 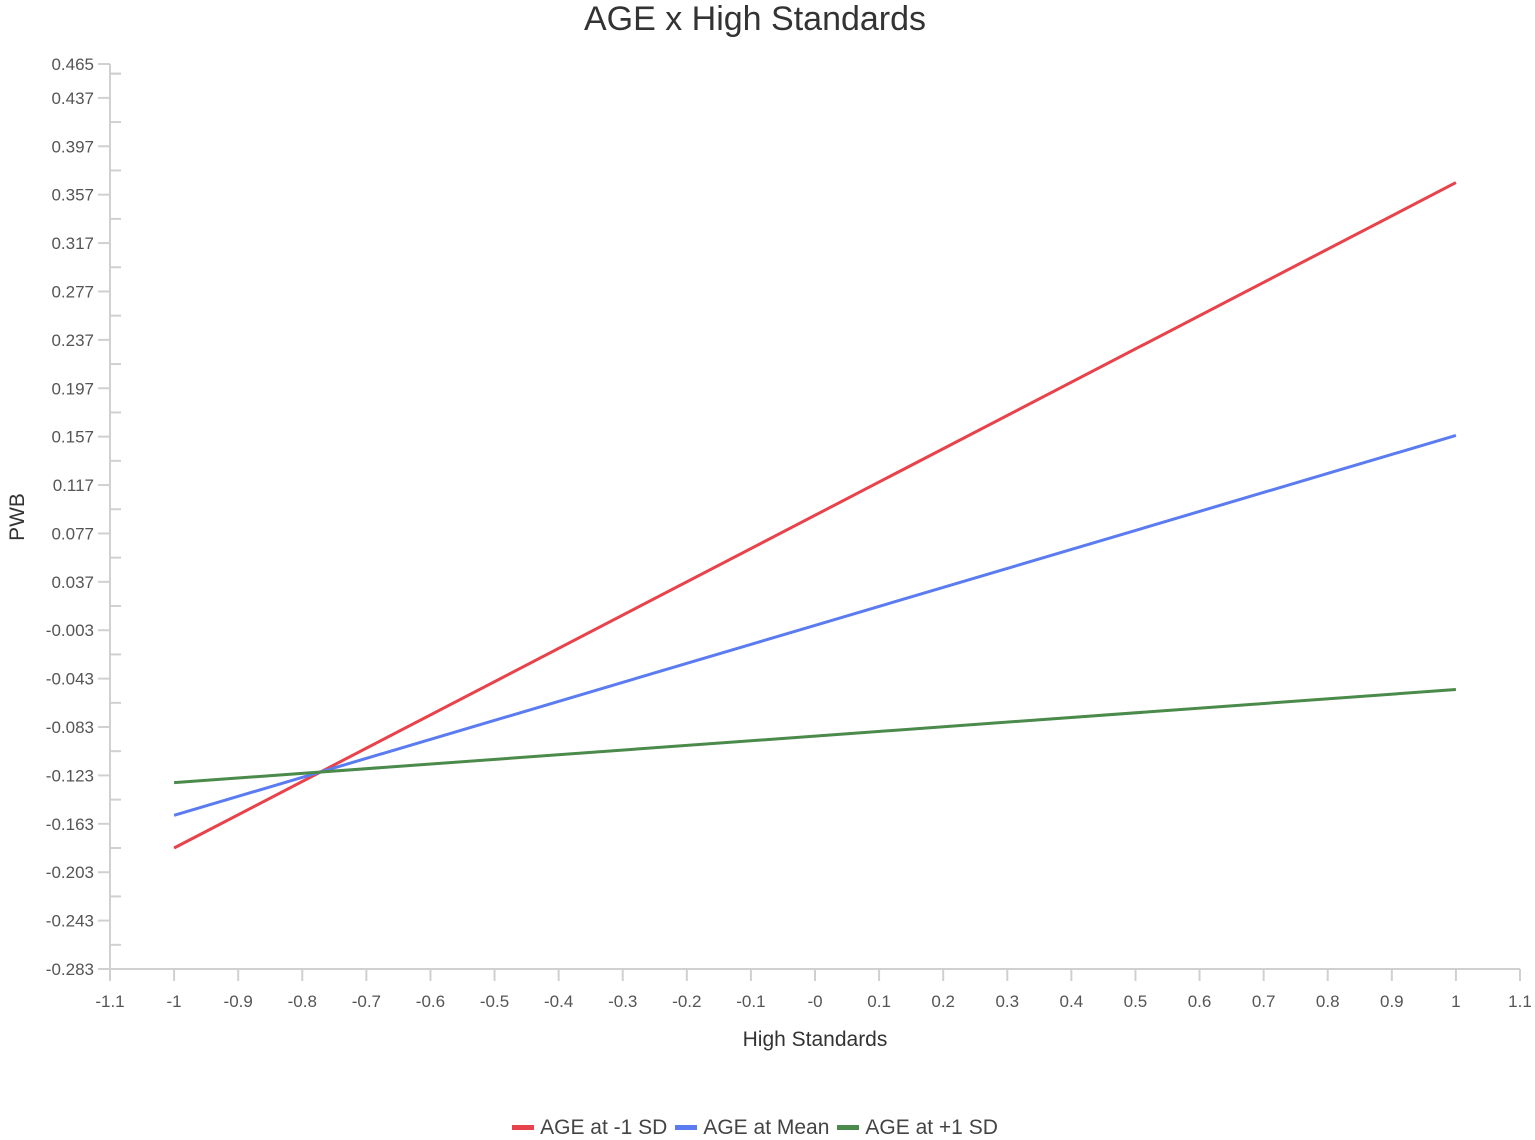 What do you see at coordinates (70, 679) in the screenshot?
I see `y-tick-label: -0.043` at bounding box center [70, 679].